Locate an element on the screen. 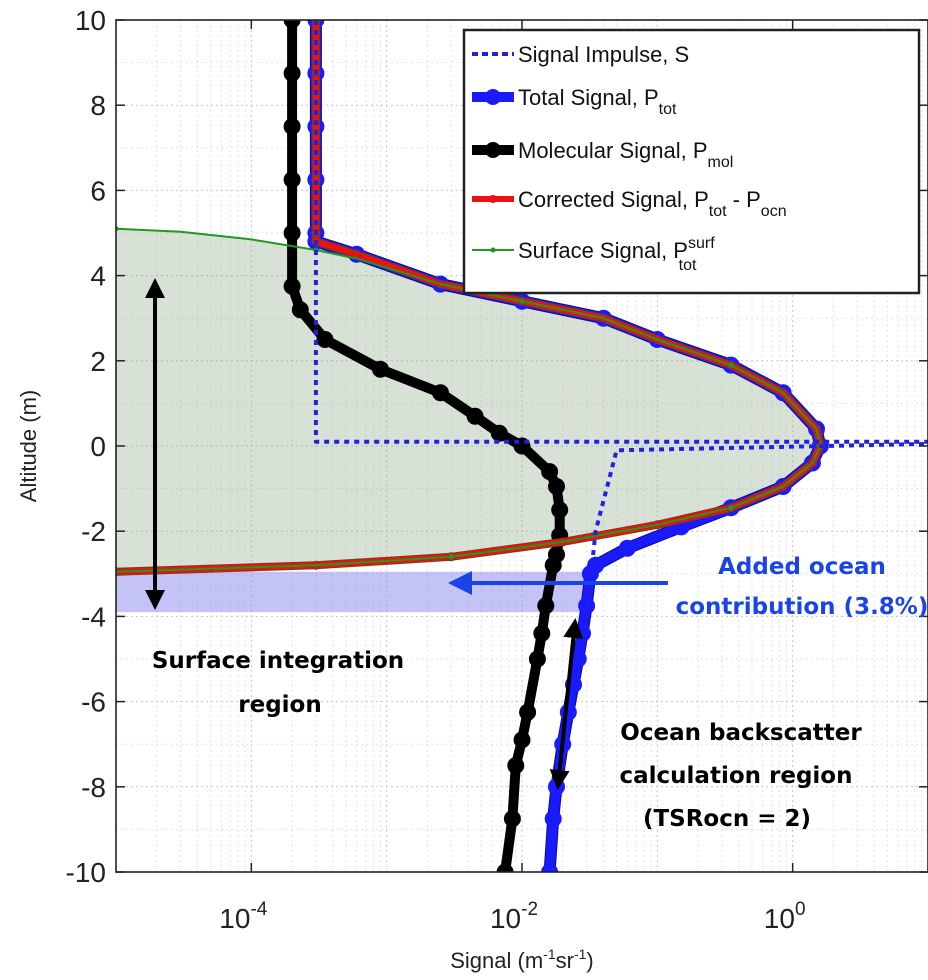 This screenshot has height=980, width=928. y-tick-label: -4 is located at coordinates (93, 616).